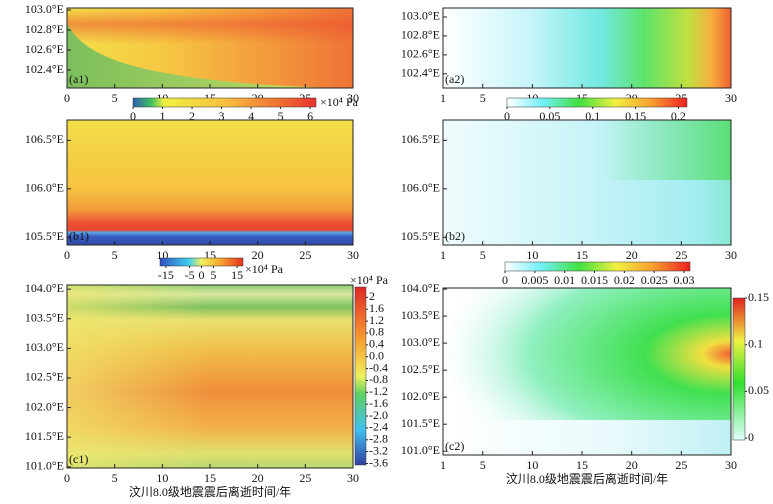 Image resolution: width=773 pixels, height=504 pixels. What do you see at coordinates (665, 150) in the screenshot?
I see `heatmap-b2-green` at bounding box center [665, 150].